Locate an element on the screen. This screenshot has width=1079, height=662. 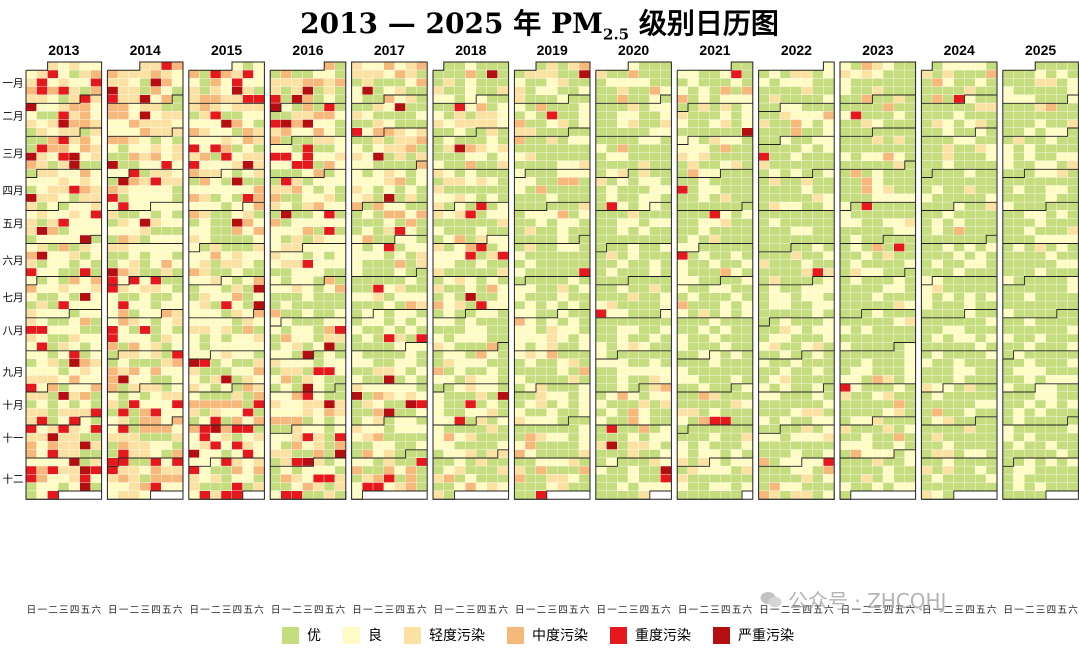
month-boundary is located at coordinates (796, 107).